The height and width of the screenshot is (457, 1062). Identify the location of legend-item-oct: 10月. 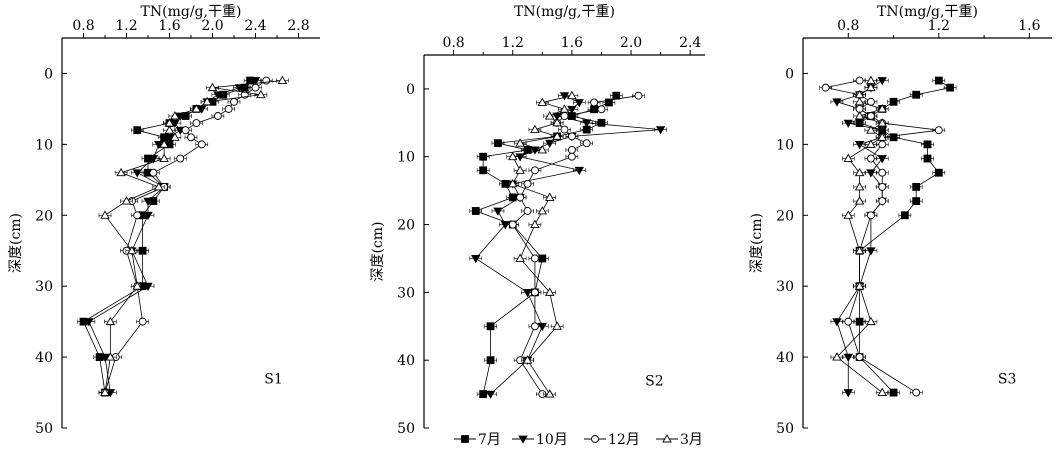
(540, 440).